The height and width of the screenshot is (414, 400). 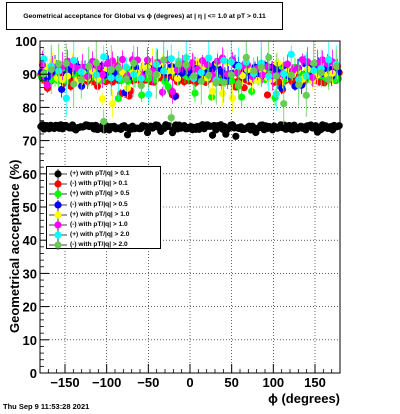 I want to click on y-tick-label: 100, so click(x=26, y=41).